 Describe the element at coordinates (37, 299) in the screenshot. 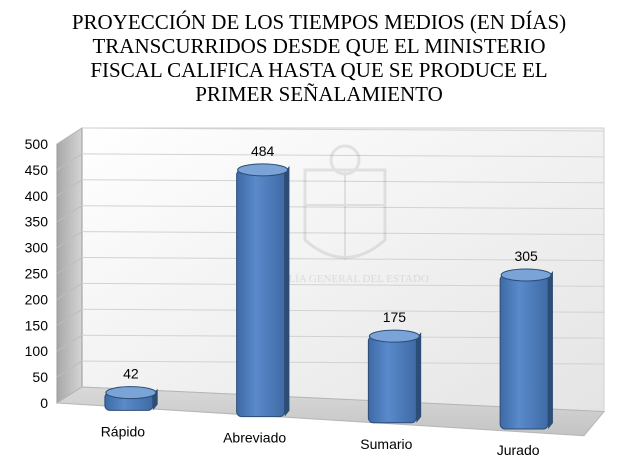

I see `y-tick-label: 200` at that location.